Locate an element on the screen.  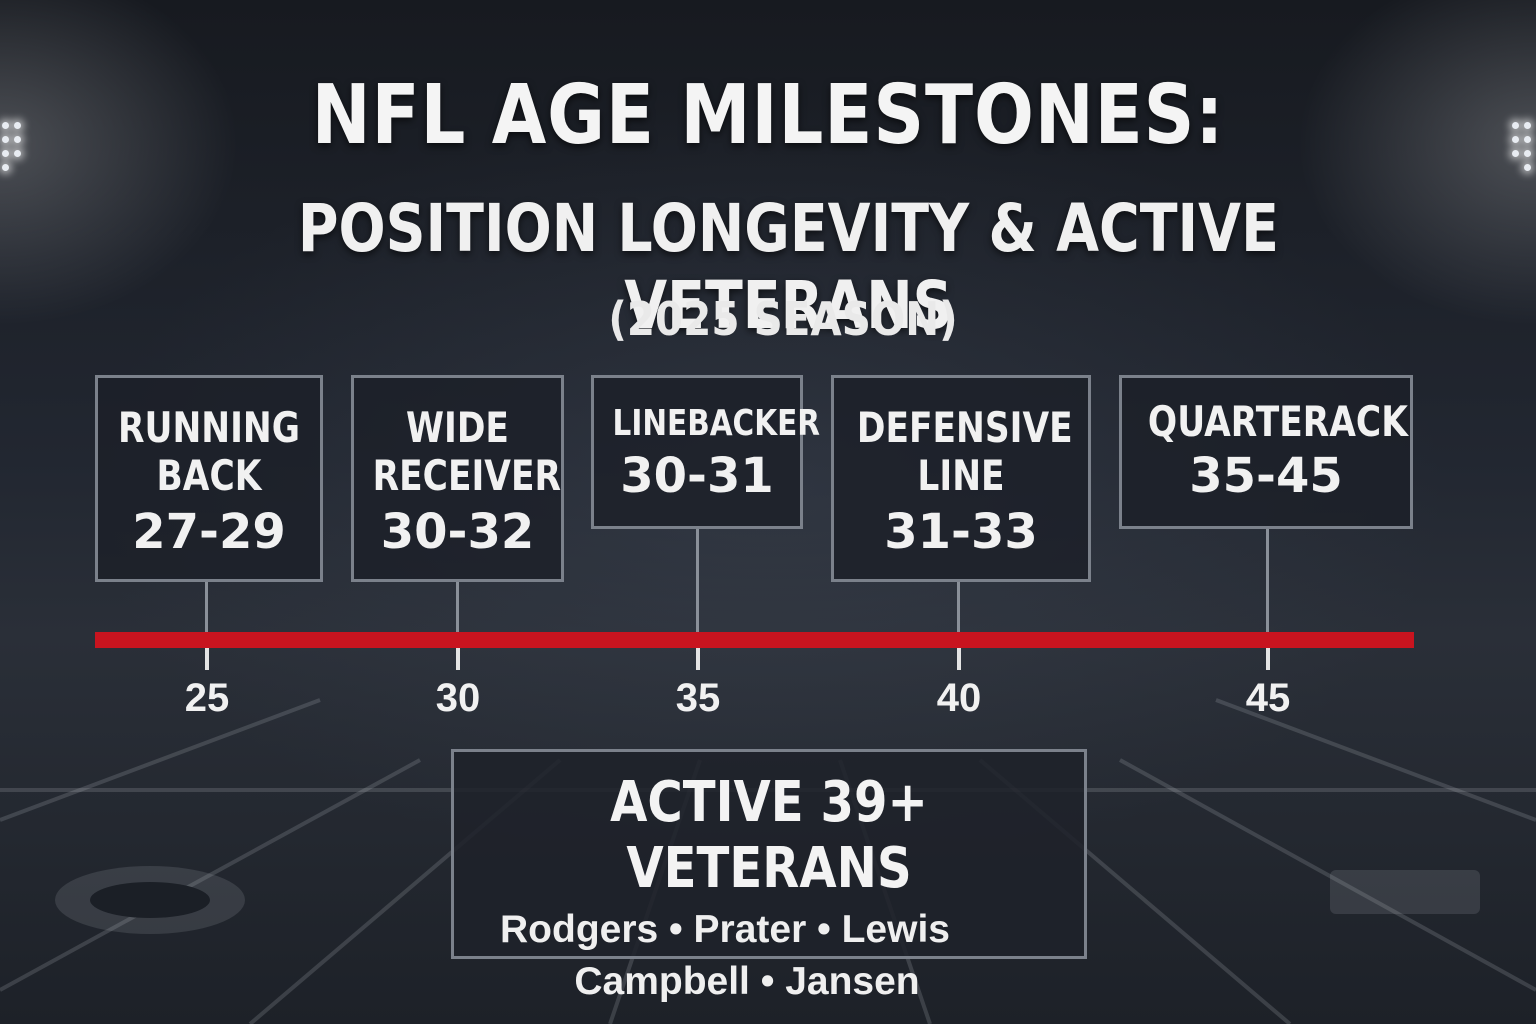
position-box-defensive-line: DEFENSIVE LINE 31-33 is located at coordinates (961, 478).